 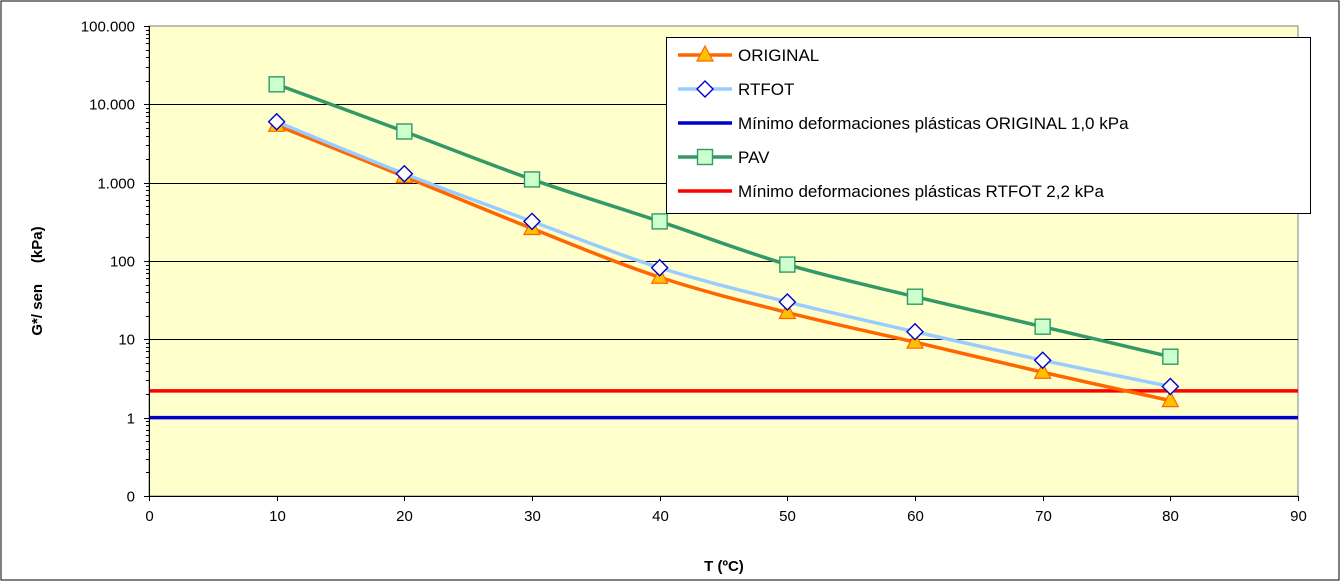 What do you see at coordinates (108, 27) in the screenshot?
I see `y-tick-label: 100.000` at bounding box center [108, 27].